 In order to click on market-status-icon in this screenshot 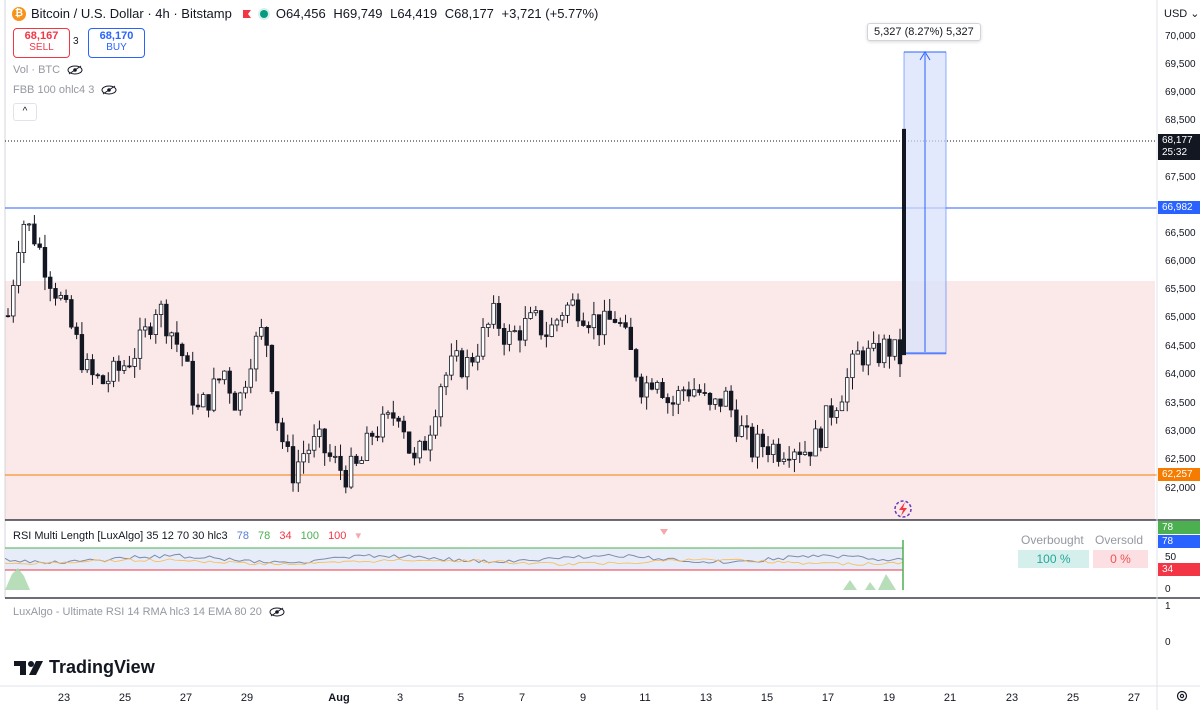, I will do `click(263, 13)`.